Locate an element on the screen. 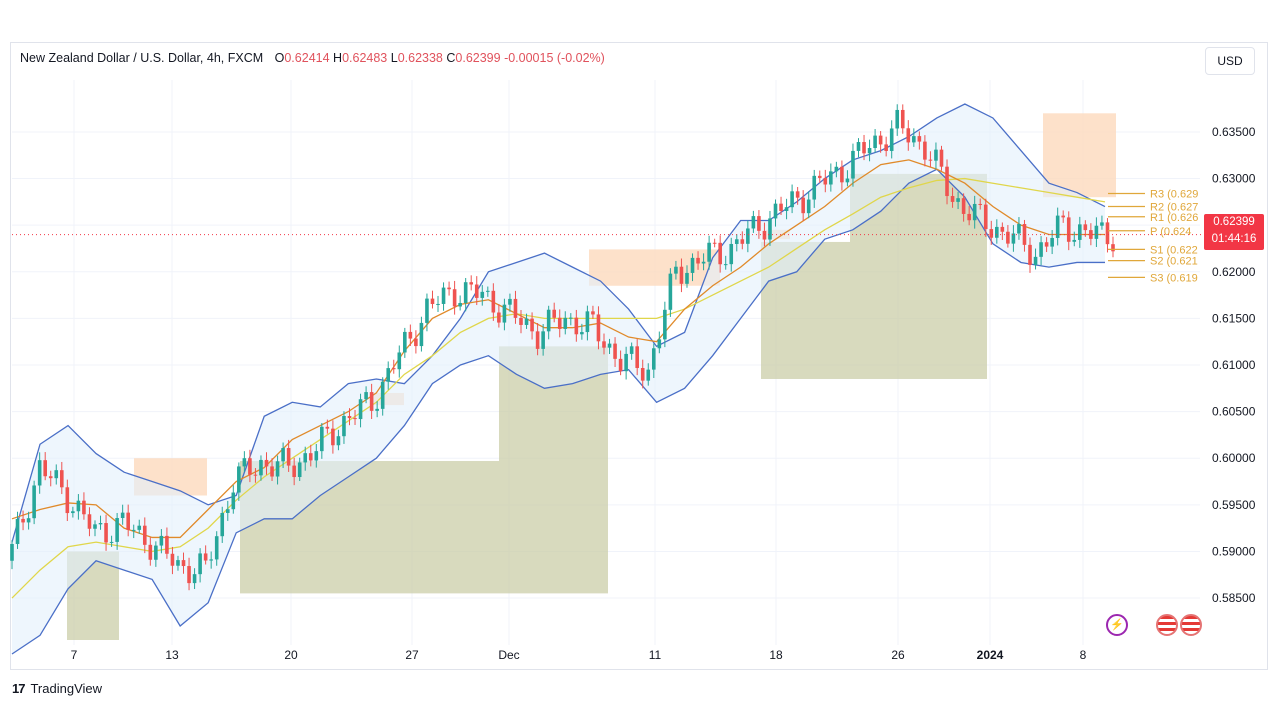  footer: 17 TradingView is located at coordinates (57, 688).